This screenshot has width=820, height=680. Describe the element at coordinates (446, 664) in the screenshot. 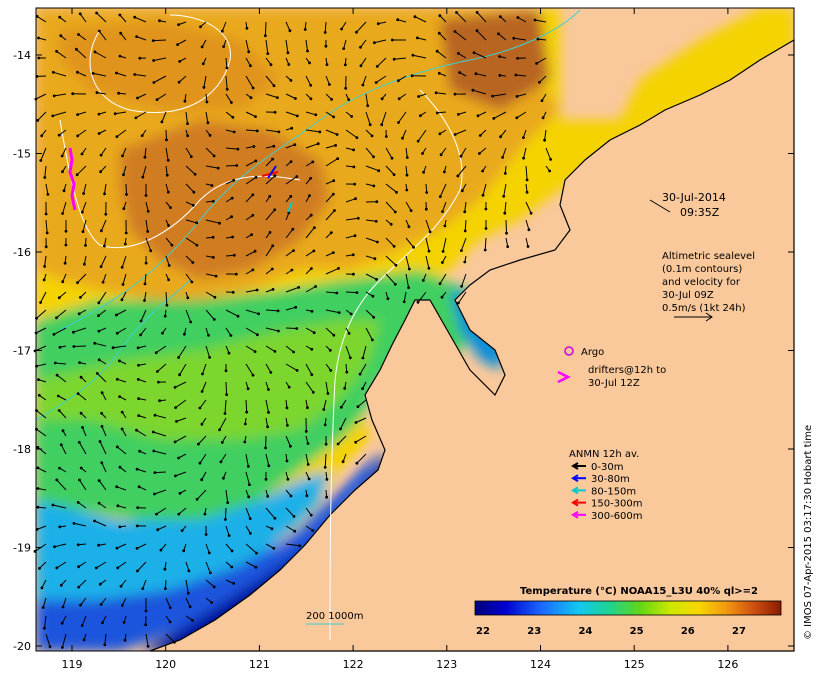

I see `lon-tick-label: 123` at that location.